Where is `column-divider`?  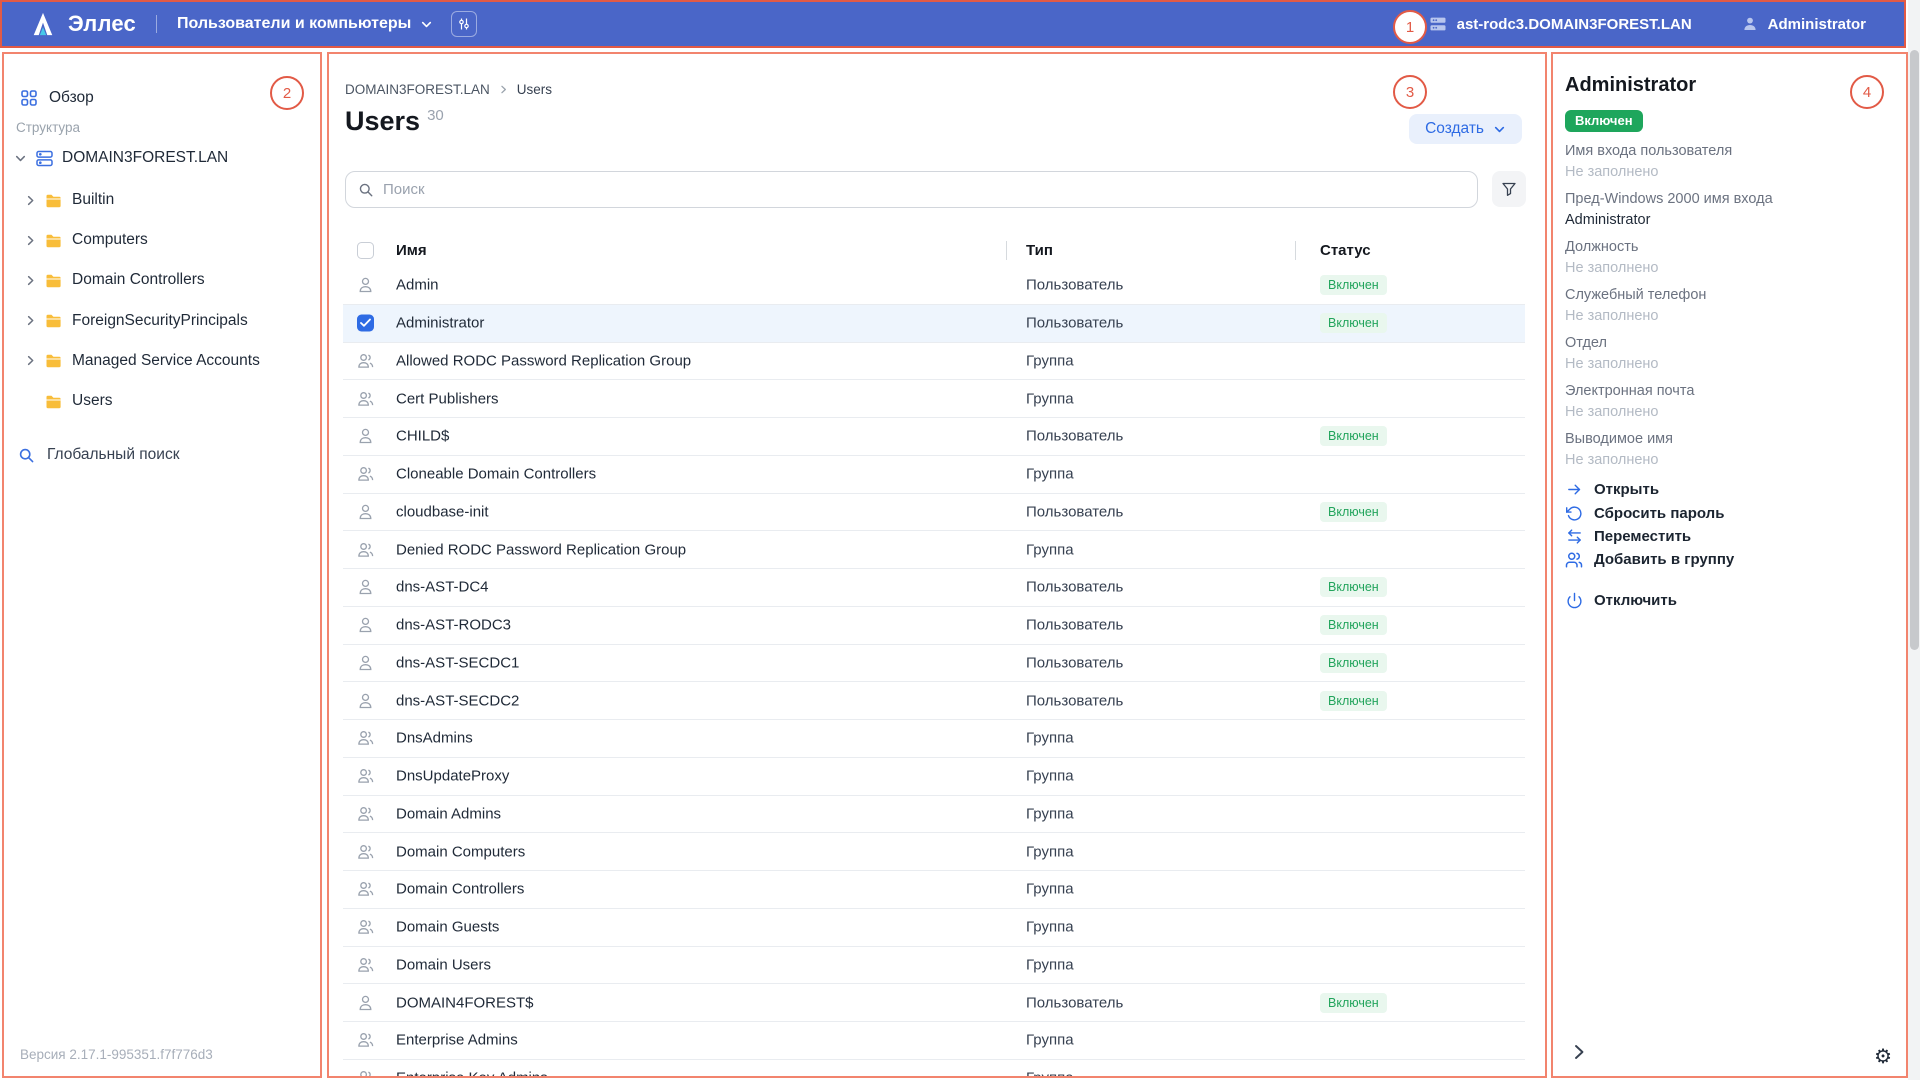
column-divider is located at coordinates (1006, 250).